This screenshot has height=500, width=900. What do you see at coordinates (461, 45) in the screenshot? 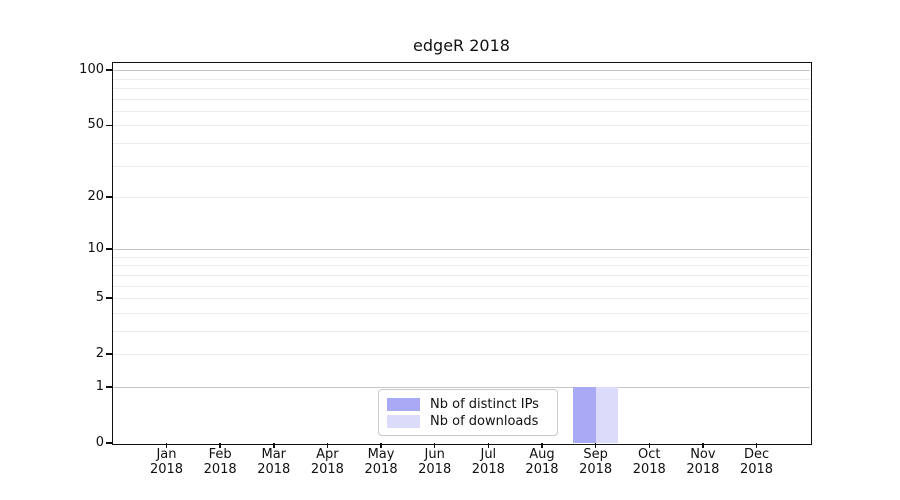
I see `chart-title: edgeR 2018` at bounding box center [461, 45].